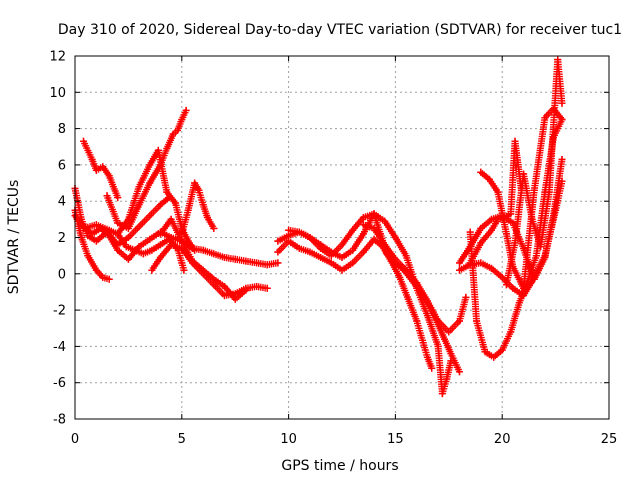 This screenshot has width=640, height=480. What do you see at coordinates (198, 208) in the screenshot?
I see `series-track-j` at bounding box center [198, 208].